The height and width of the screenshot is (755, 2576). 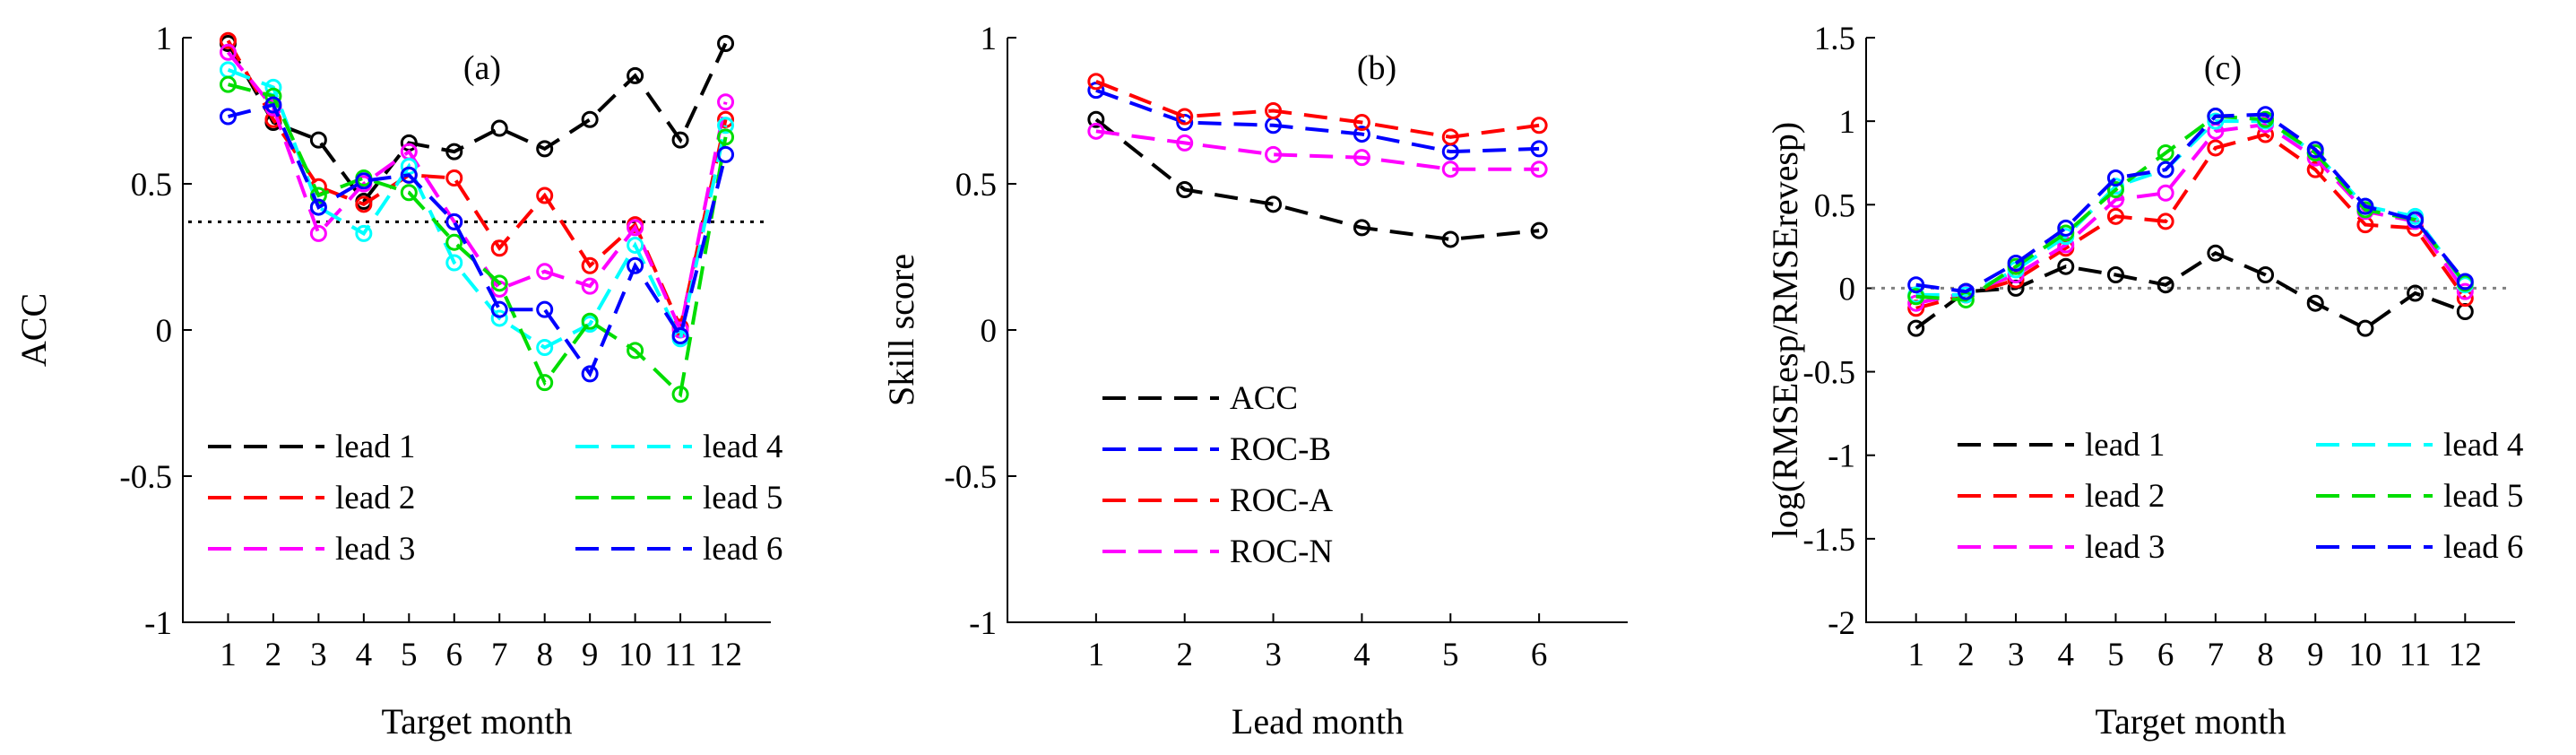 What do you see at coordinates (33, 330) in the screenshot?
I see `y-axis-label: ACC` at bounding box center [33, 330].